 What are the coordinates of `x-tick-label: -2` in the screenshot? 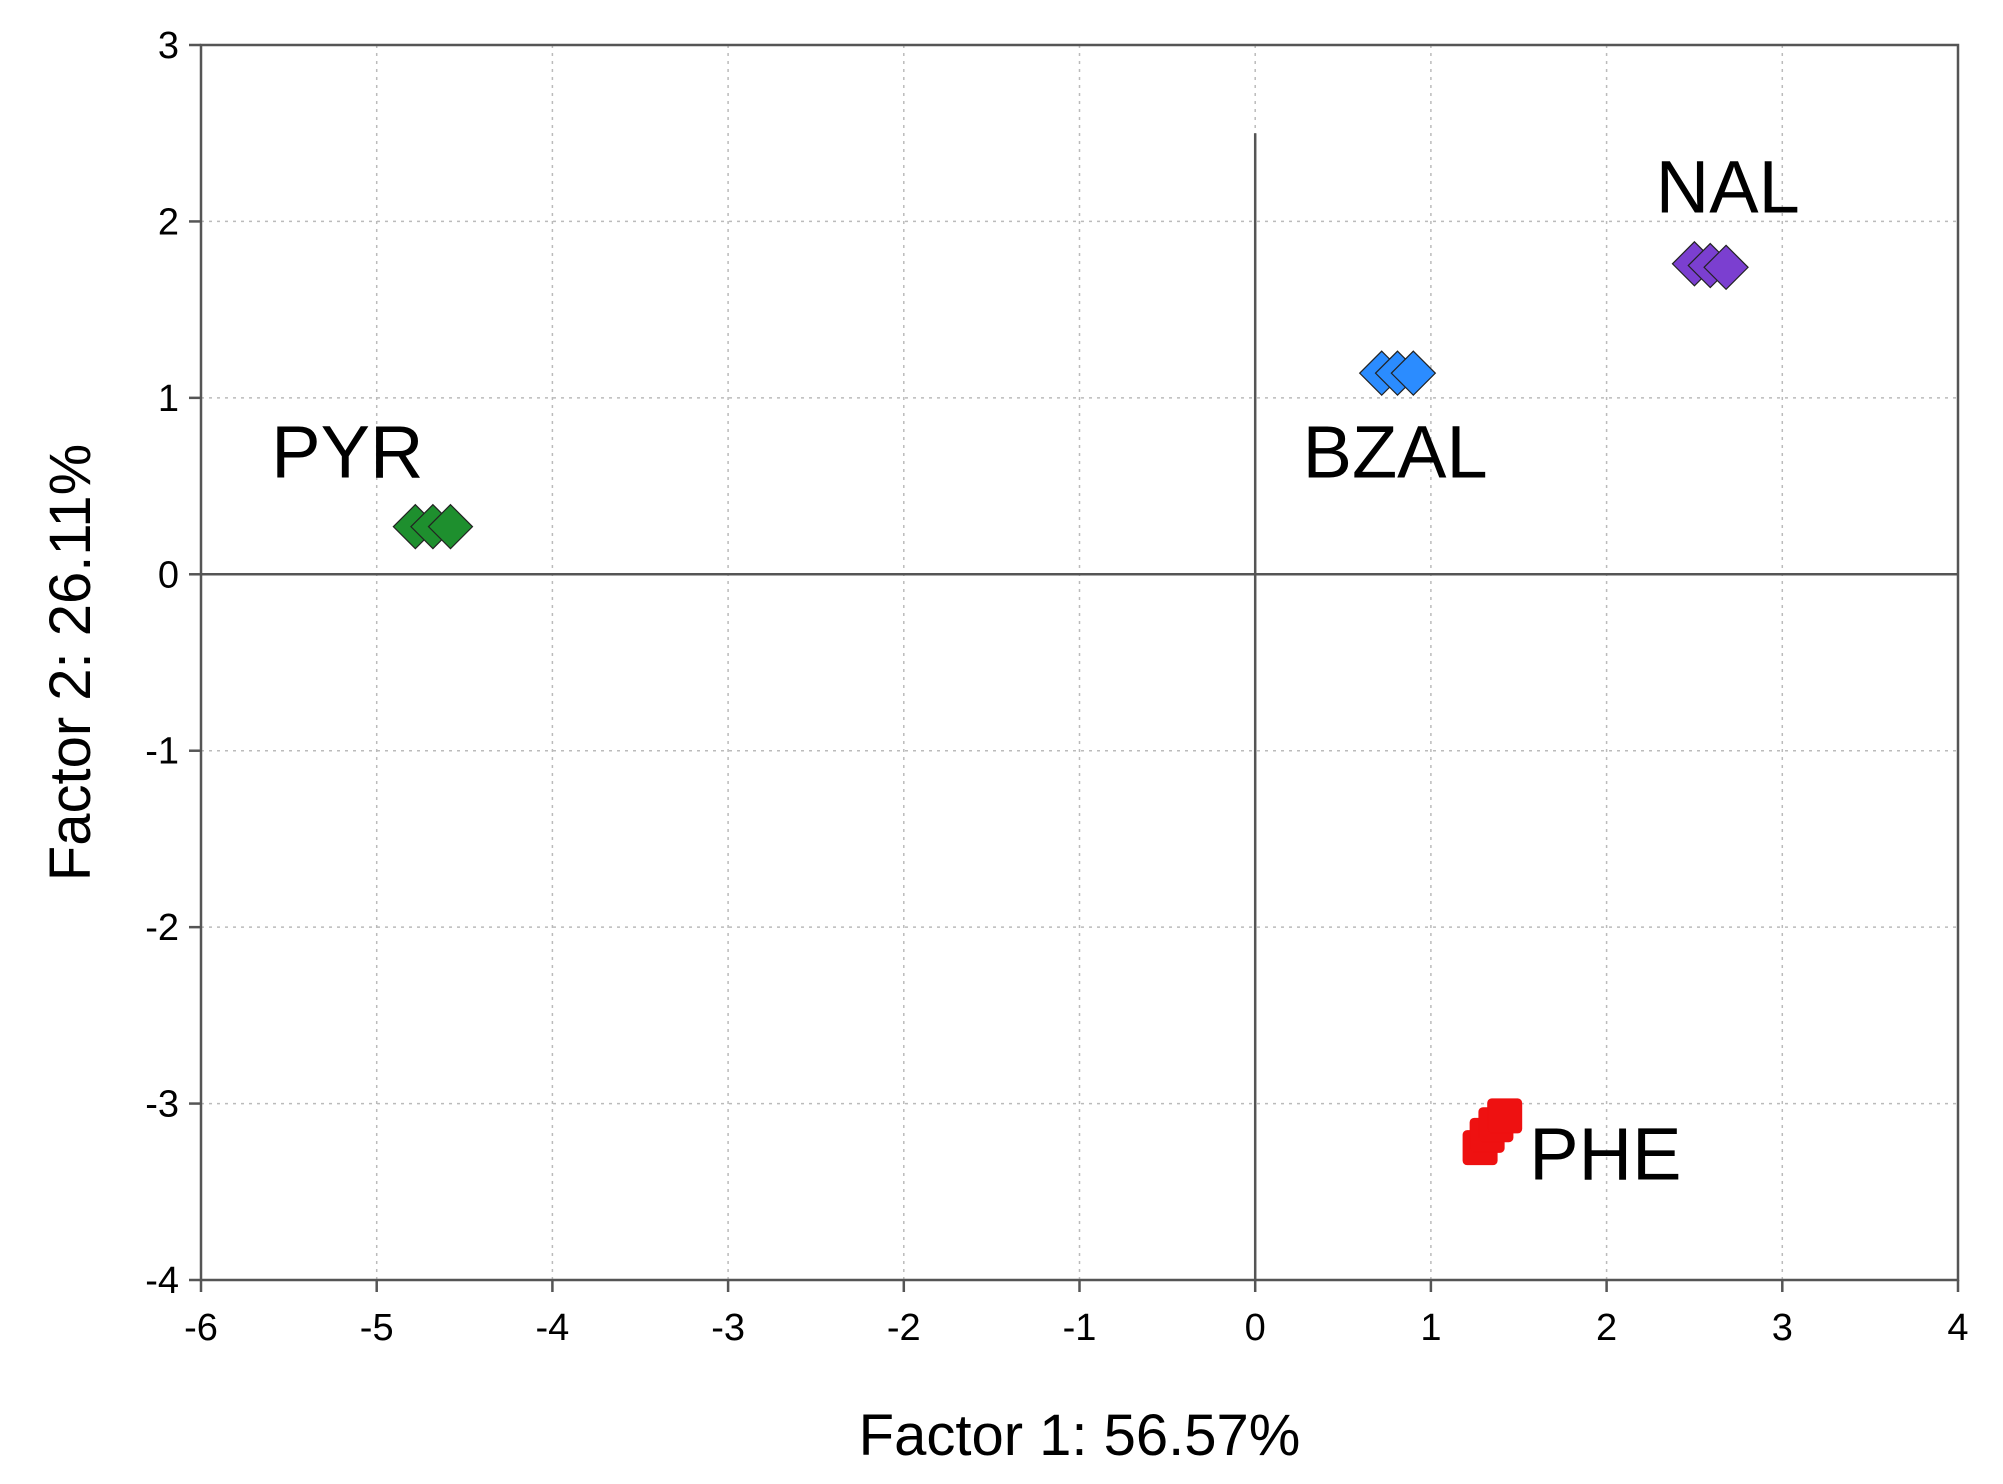 It's located at (904, 1328).